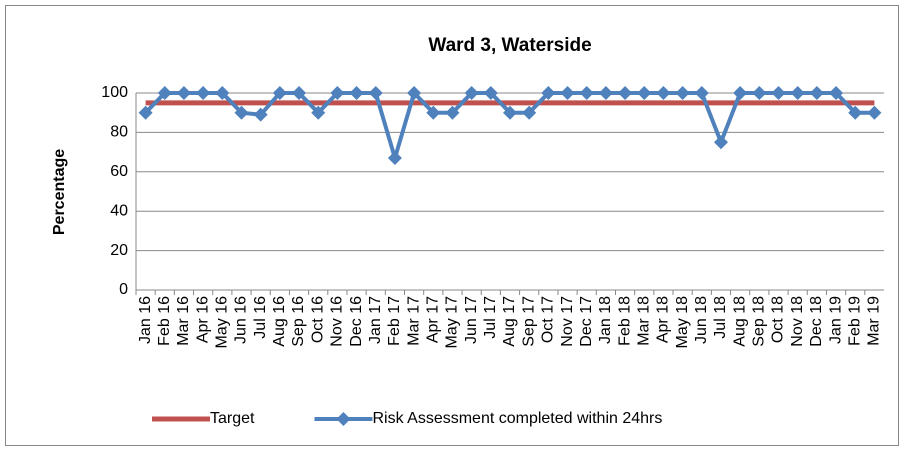  What do you see at coordinates (433, 319) in the screenshot?
I see `x-tick-label: Apr 17` at bounding box center [433, 319].